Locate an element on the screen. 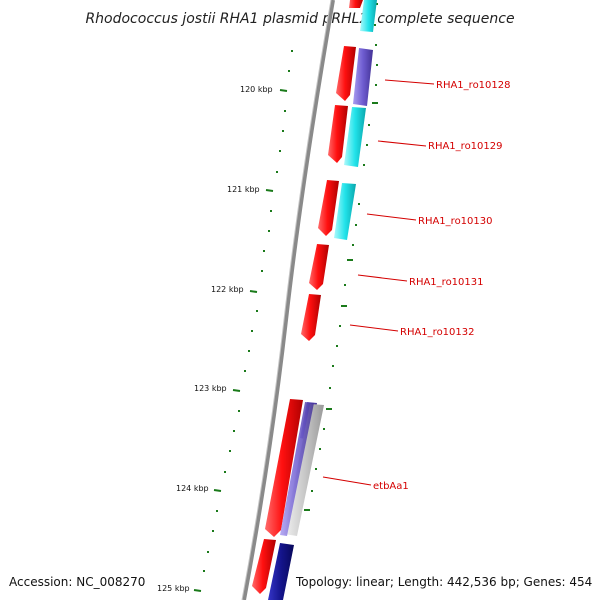 The image size is (600, 600). gene-label: RHA1_ro10128 is located at coordinates (473, 85).